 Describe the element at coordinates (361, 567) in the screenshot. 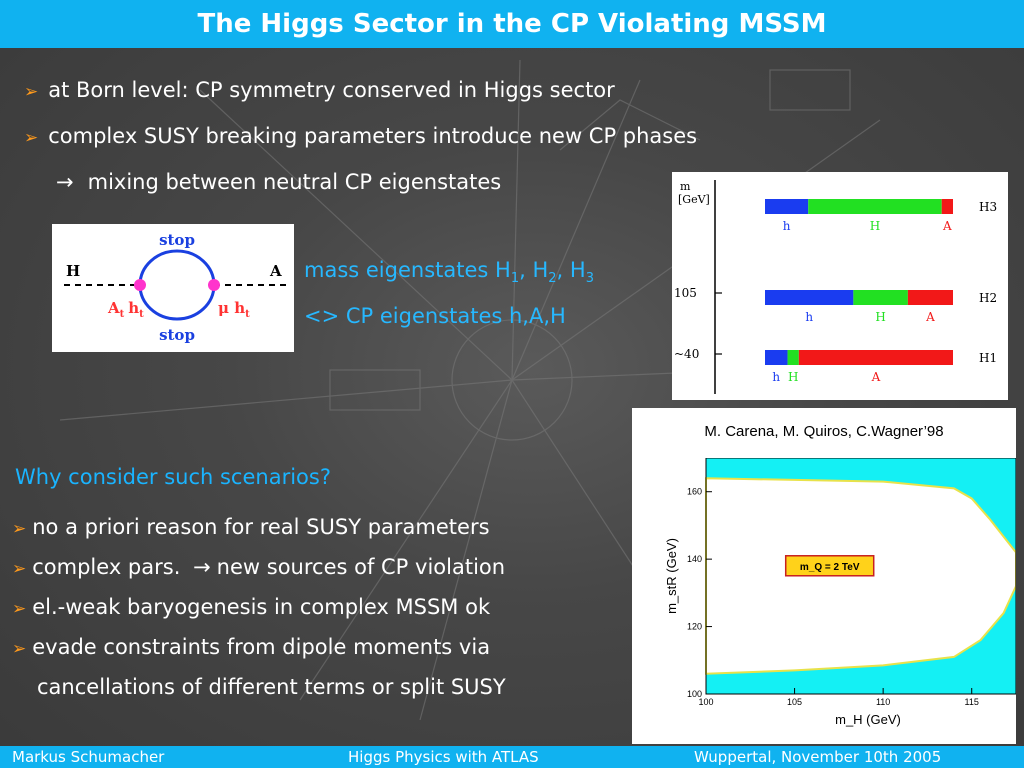

I see `bullet-text-2: new sources of CP violation` at that location.